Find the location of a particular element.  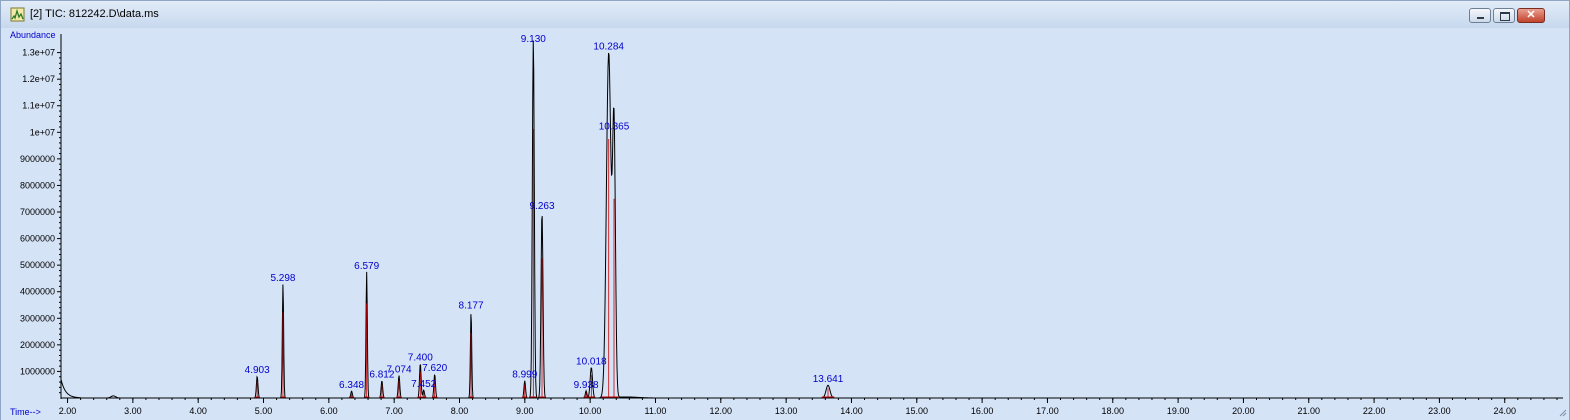

peak-label: 6.812 is located at coordinates (381, 375).